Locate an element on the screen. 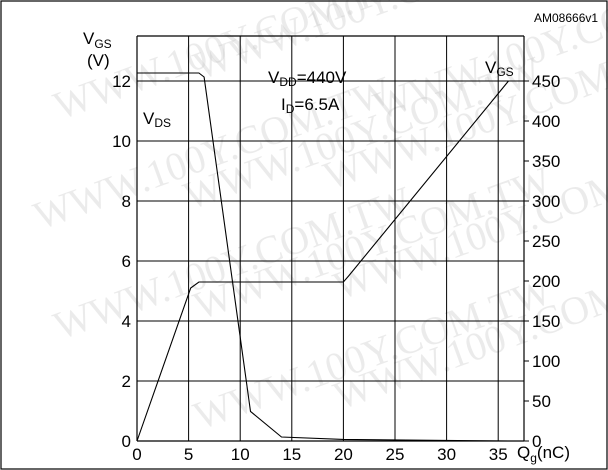 This screenshot has height=470, width=608. series-label-vgs: VGS is located at coordinates (499, 68).